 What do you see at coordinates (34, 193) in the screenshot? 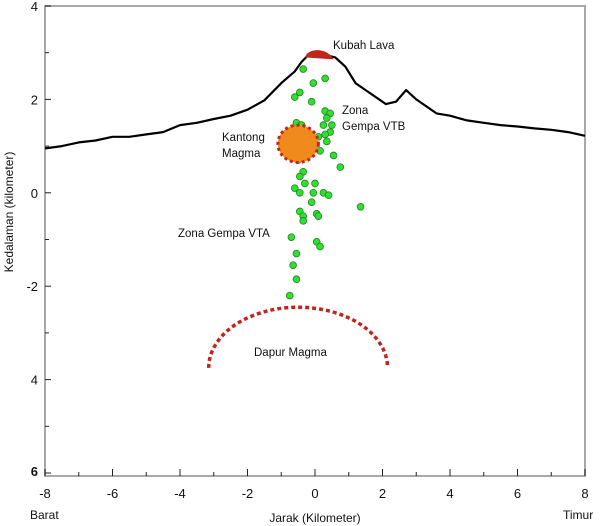
I see `y-tick-label: 0` at bounding box center [34, 193].